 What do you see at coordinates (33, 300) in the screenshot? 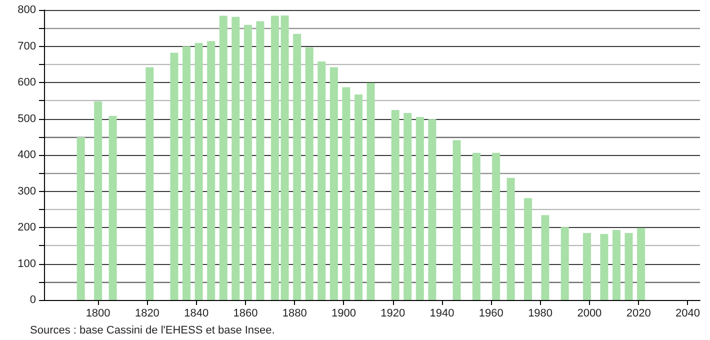
I see `y-tick-label: 0` at bounding box center [33, 300].